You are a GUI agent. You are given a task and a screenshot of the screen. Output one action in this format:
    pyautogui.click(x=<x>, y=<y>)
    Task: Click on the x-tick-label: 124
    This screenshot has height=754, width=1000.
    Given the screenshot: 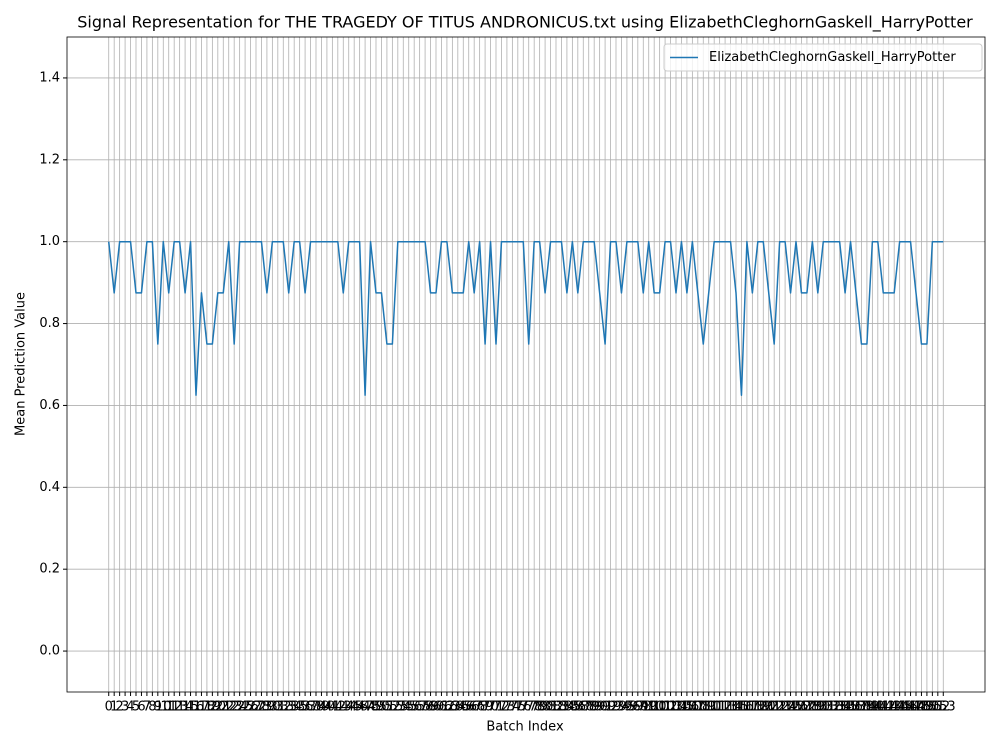 What is the action you would take?
    pyautogui.click(x=785, y=707)
    